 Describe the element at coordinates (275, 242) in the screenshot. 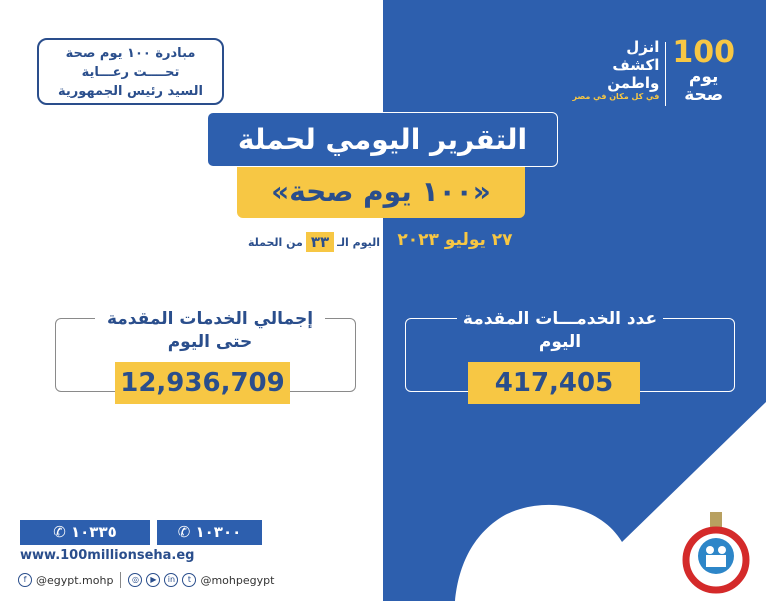

I see `campaign-day-suffix: من الحملة` at that location.